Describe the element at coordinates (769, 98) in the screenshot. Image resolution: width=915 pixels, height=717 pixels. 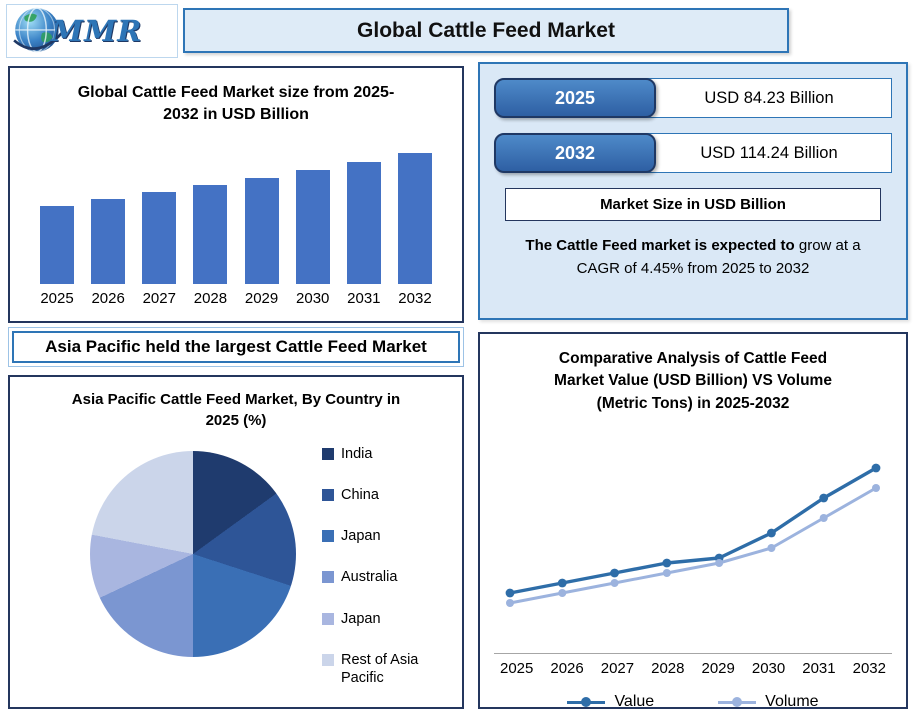
I see `value-2025-box: USD 84.23 Billion` at that location.